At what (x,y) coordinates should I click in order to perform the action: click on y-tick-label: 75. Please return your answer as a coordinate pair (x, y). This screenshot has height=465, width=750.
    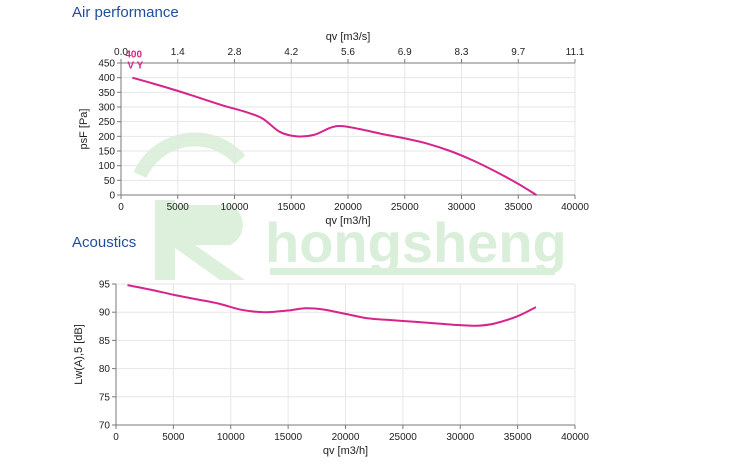
    Looking at the image, I should click on (105, 397).